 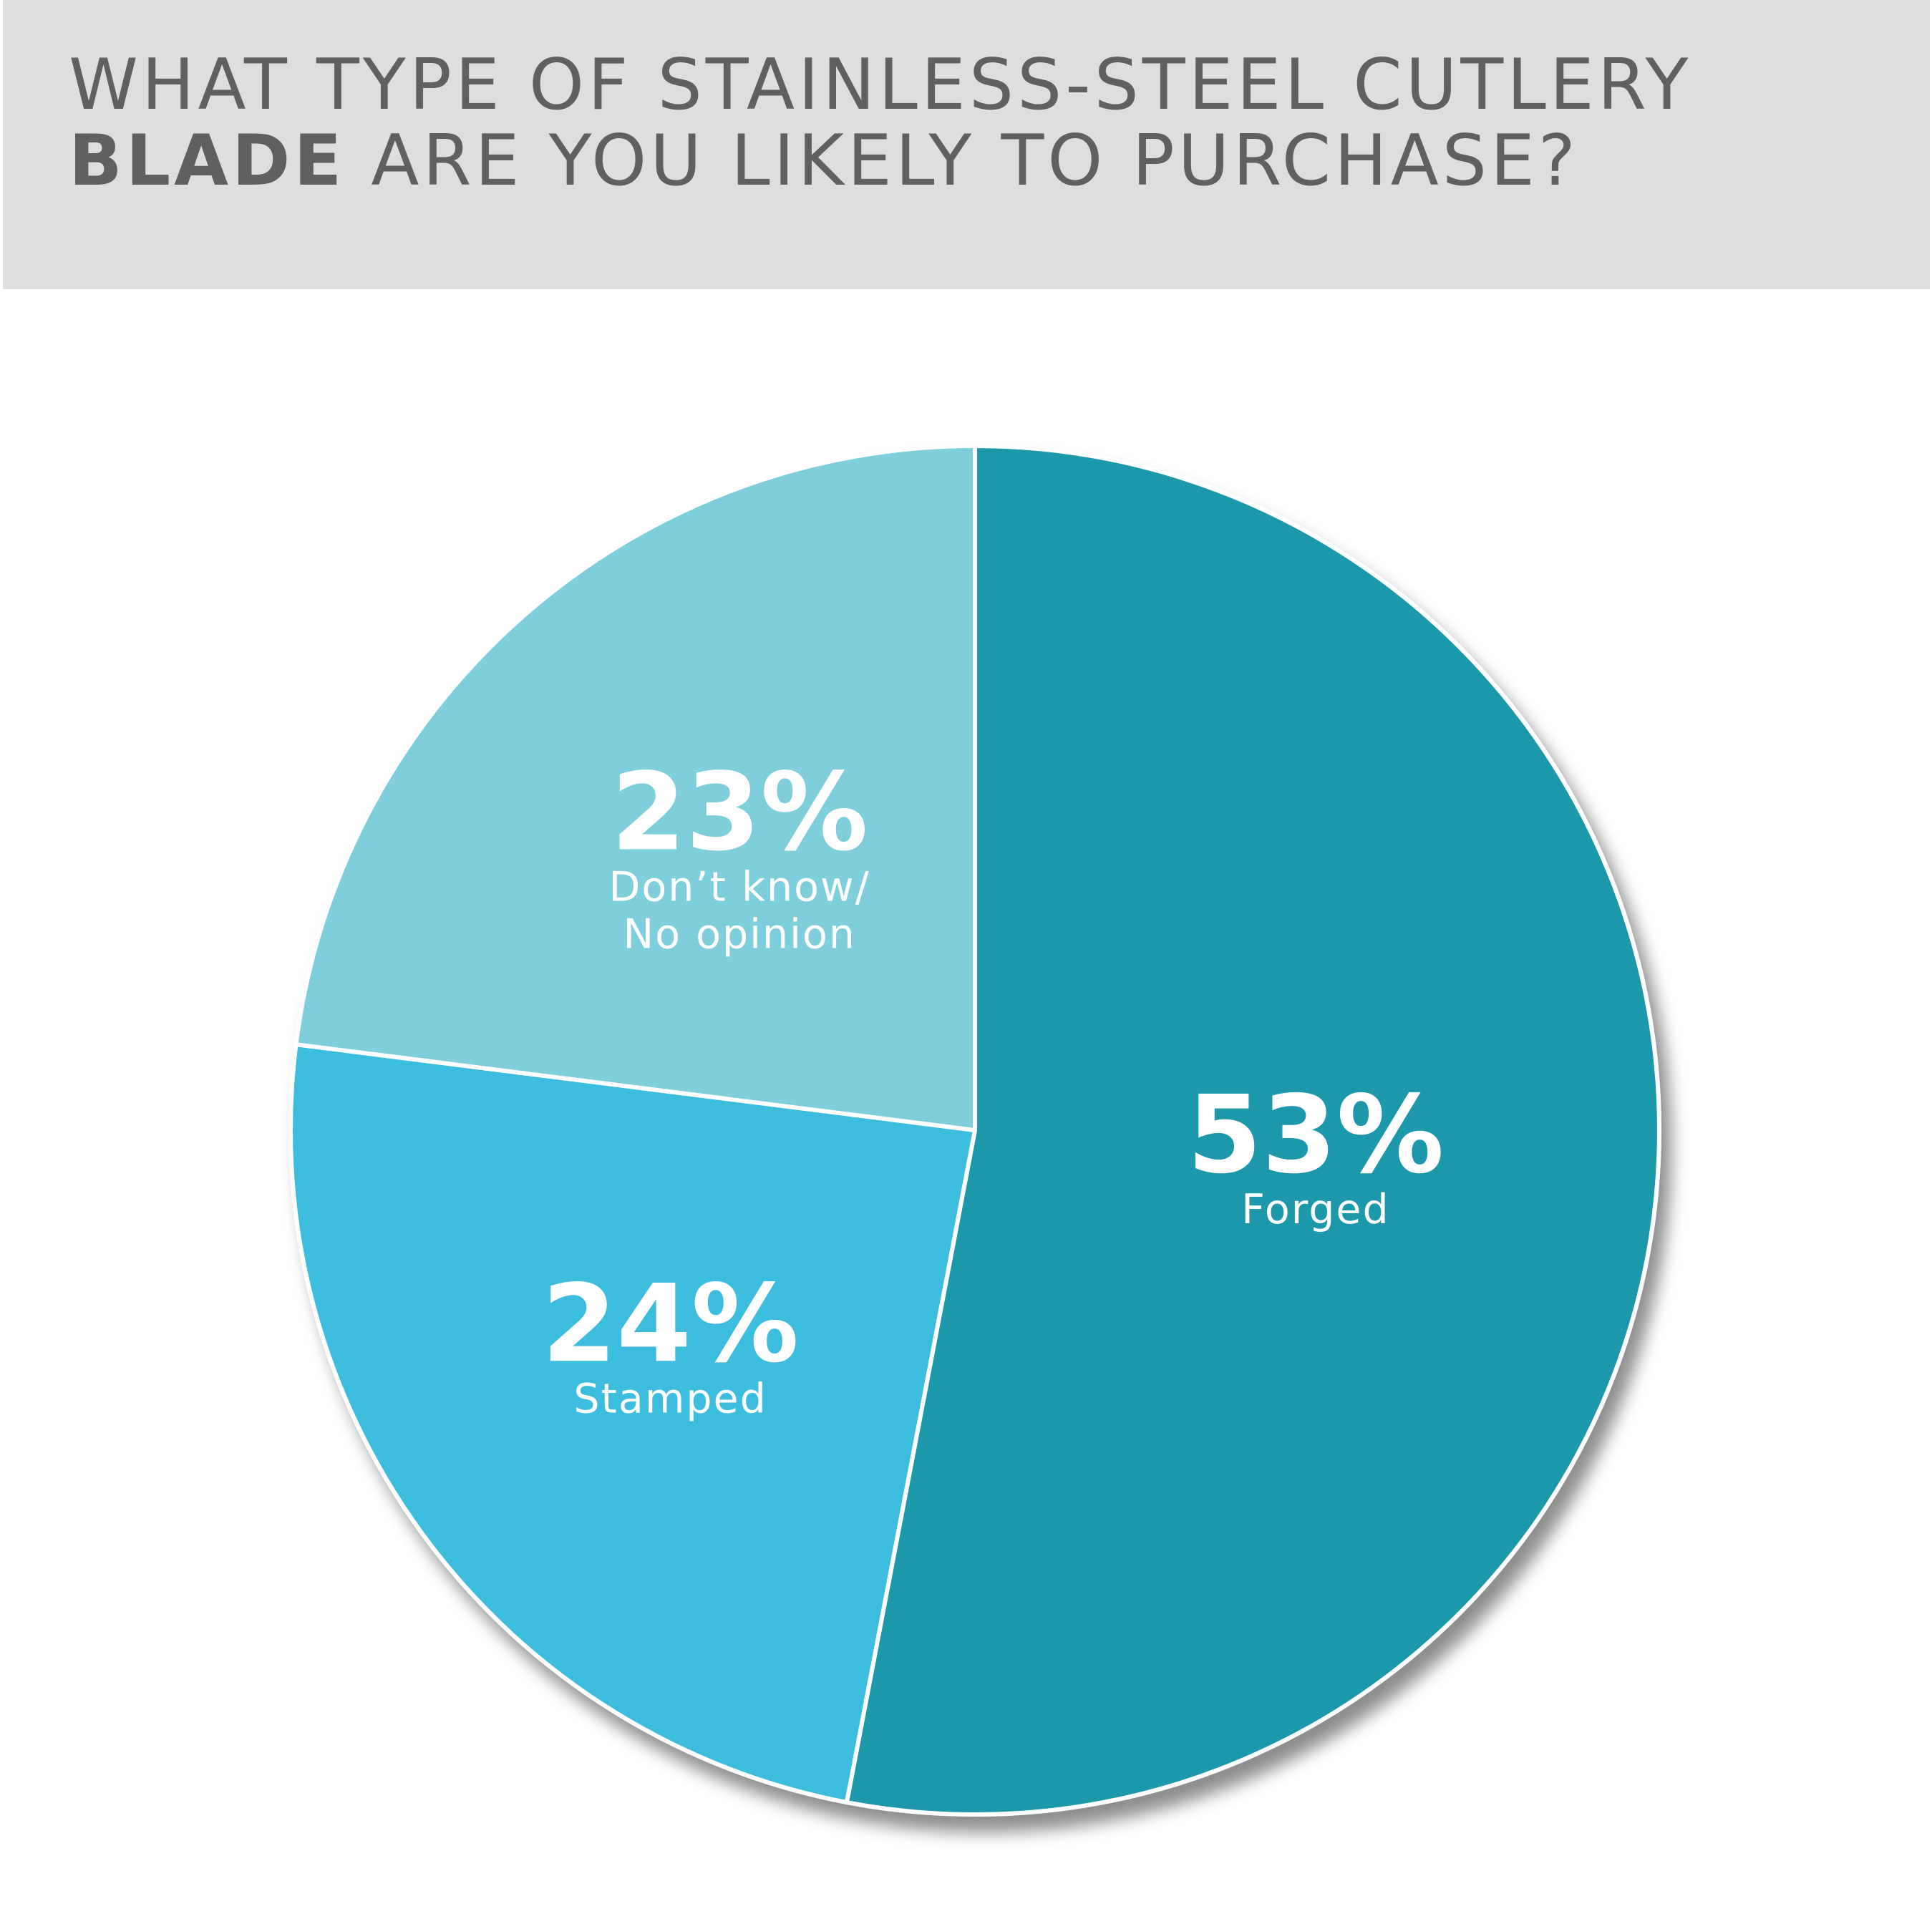 What do you see at coordinates (880, 85) in the screenshot?
I see `title-line-1: WHAT TYPE OF STAINLESS-STEEL CUTLERY` at bounding box center [880, 85].